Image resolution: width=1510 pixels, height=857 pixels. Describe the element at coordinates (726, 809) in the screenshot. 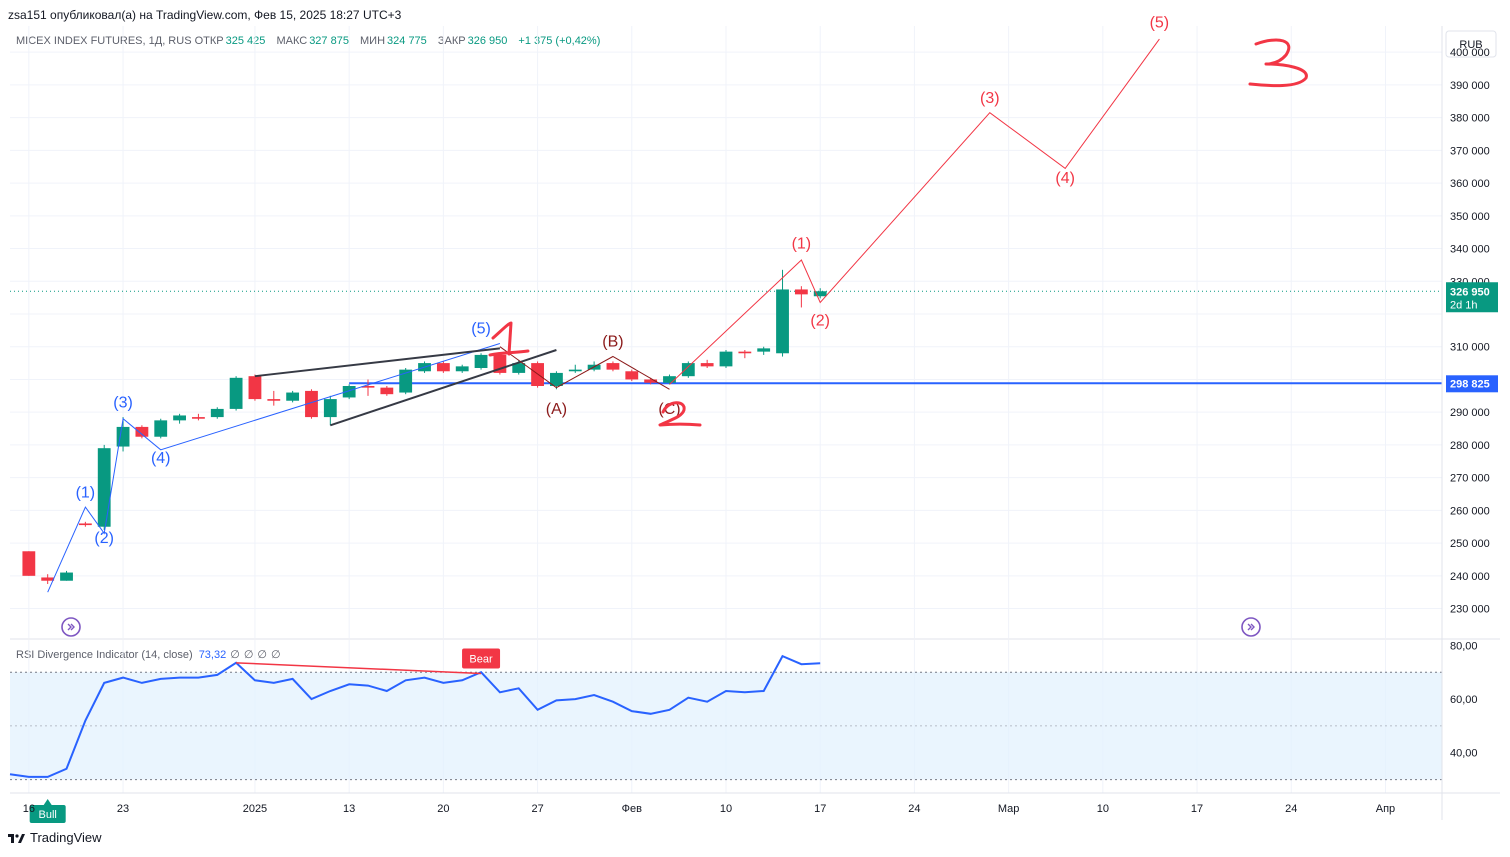

I see `time-tick-label: 10` at that location.